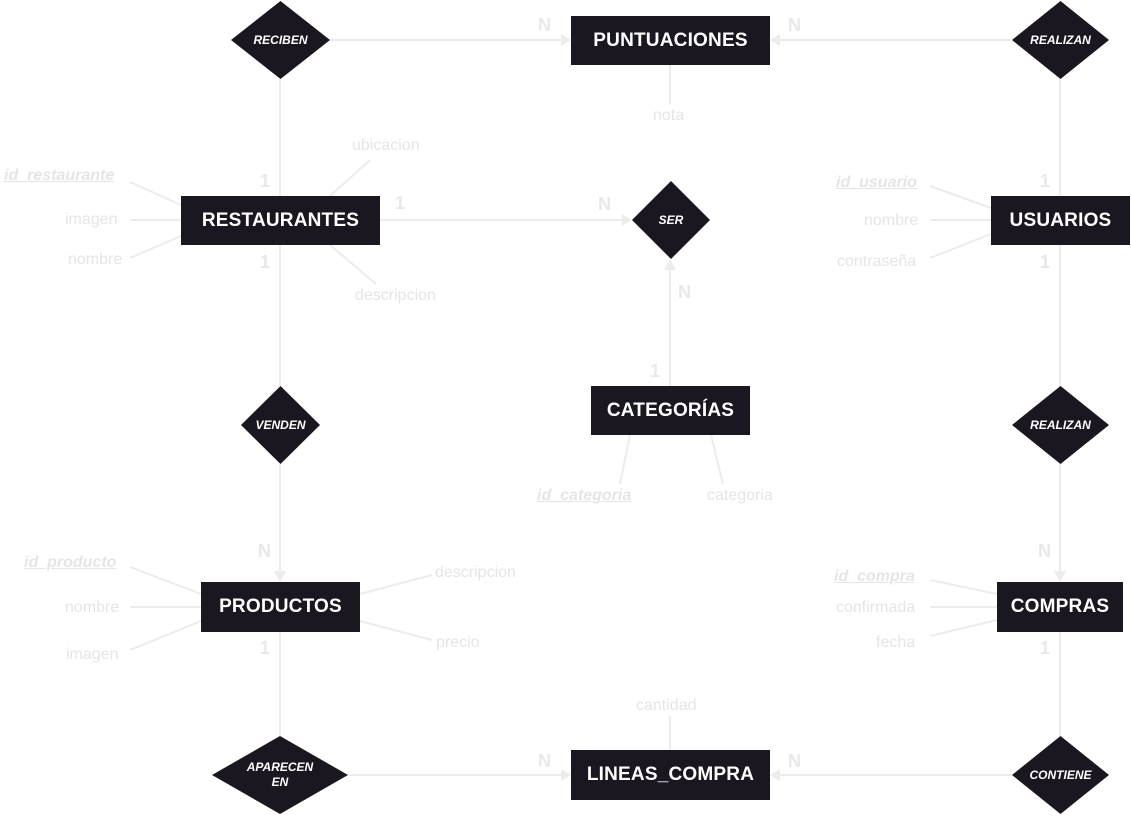 Image resolution: width=1131 pixels, height=816 pixels. What do you see at coordinates (95, 259) in the screenshot?
I see `attr-restaurante-nombre: nombre` at bounding box center [95, 259].